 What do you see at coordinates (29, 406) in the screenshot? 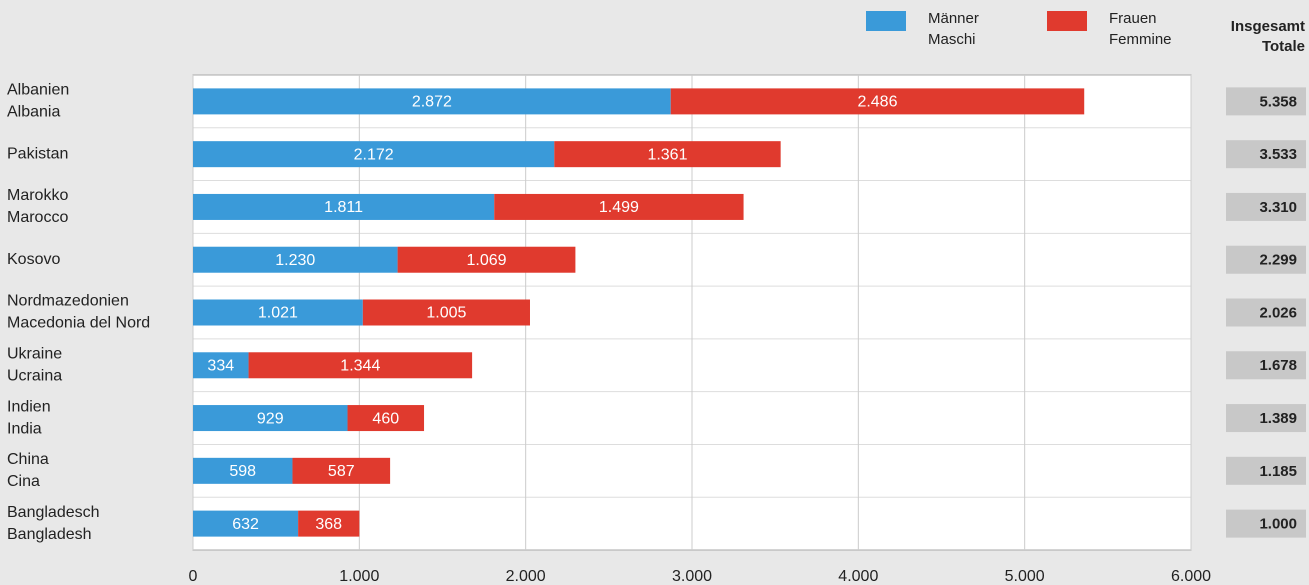
I see `category-label: Indien` at bounding box center [29, 406].